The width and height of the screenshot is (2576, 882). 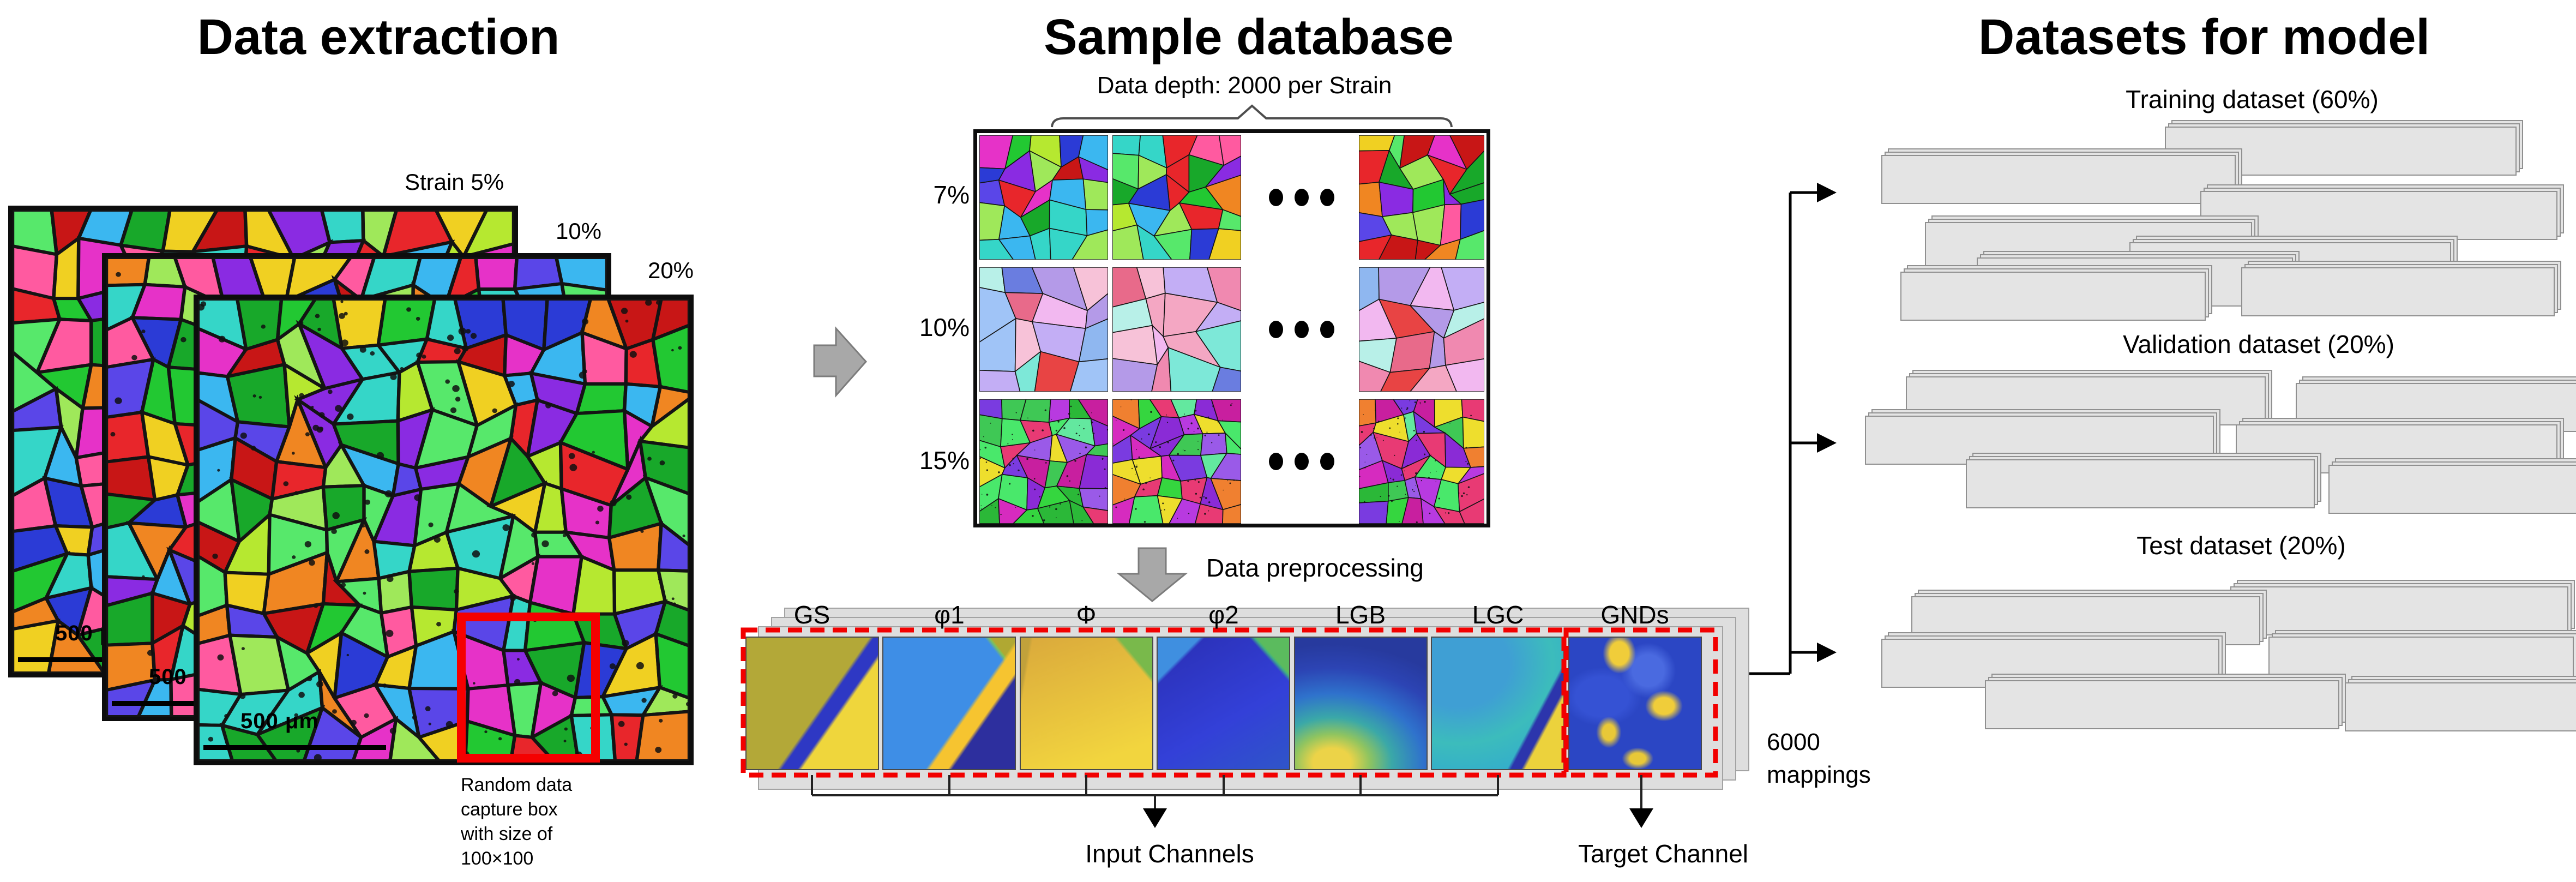 I want to click on channel-tile-phi2, so click(x=1223, y=703).